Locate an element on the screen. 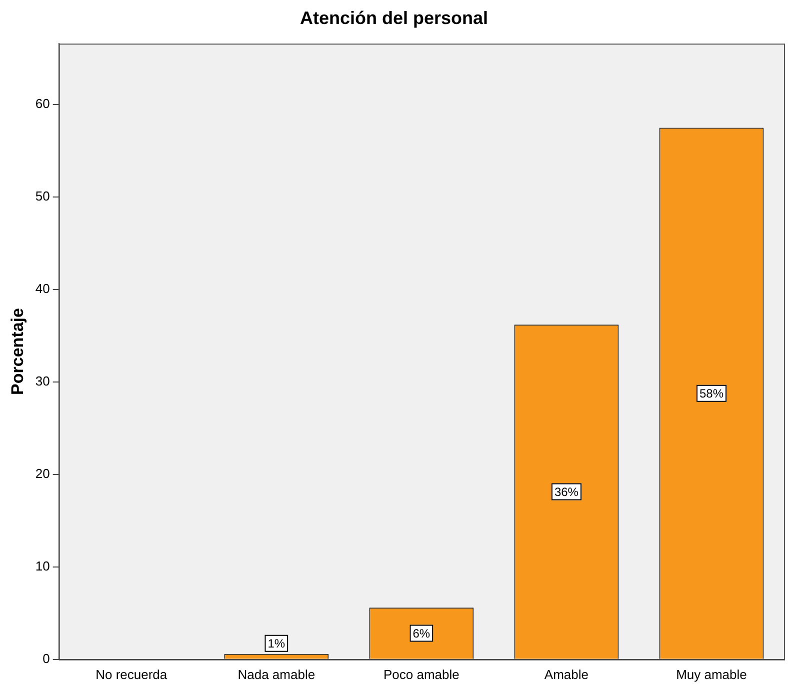 The image size is (790, 690). x-tick-label: Amable is located at coordinates (566, 674).